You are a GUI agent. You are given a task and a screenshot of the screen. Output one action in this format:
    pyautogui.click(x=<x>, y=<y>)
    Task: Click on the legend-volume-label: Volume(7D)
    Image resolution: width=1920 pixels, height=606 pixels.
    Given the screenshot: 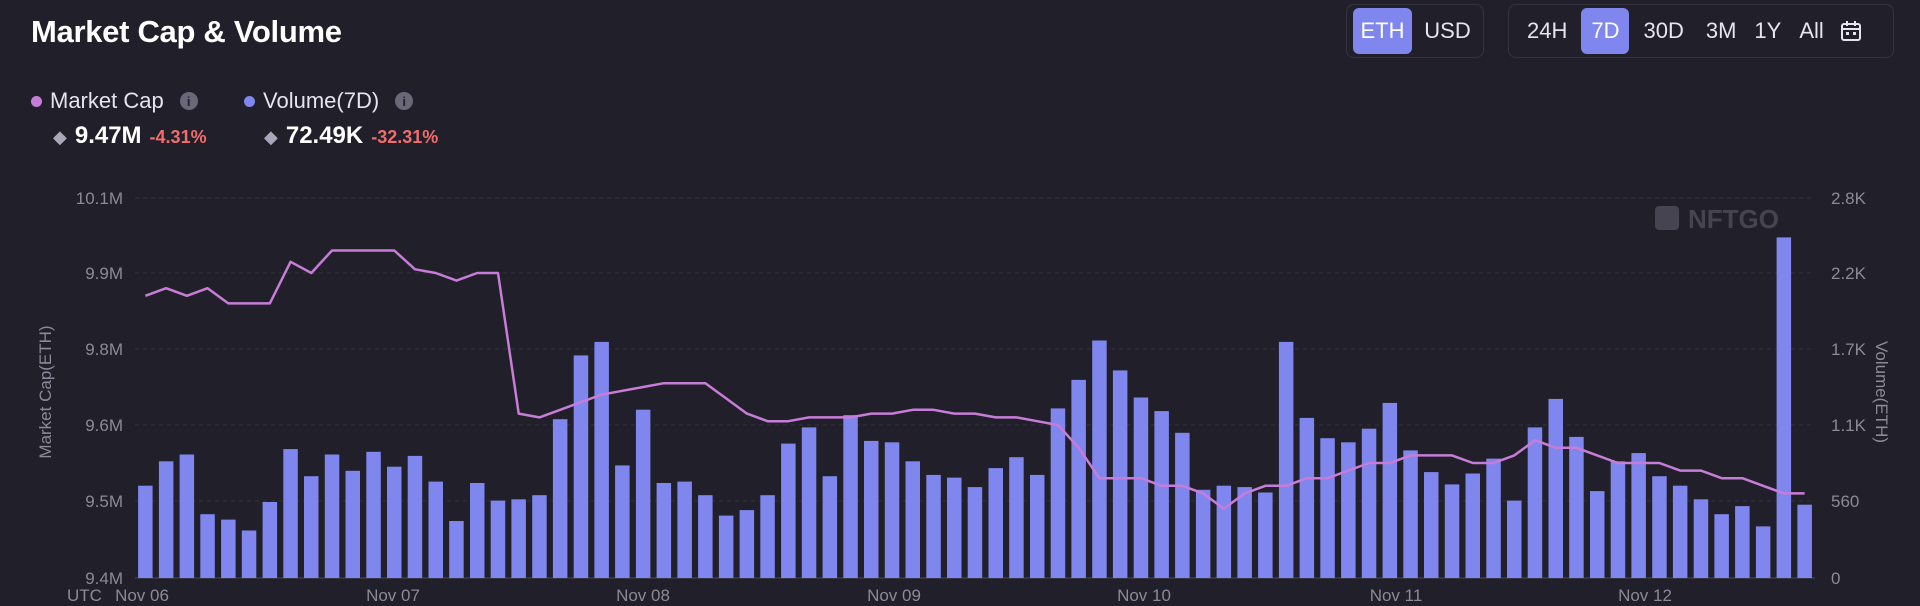 What is the action you would take?
    pyautogui.click(x=321, y=100)
    